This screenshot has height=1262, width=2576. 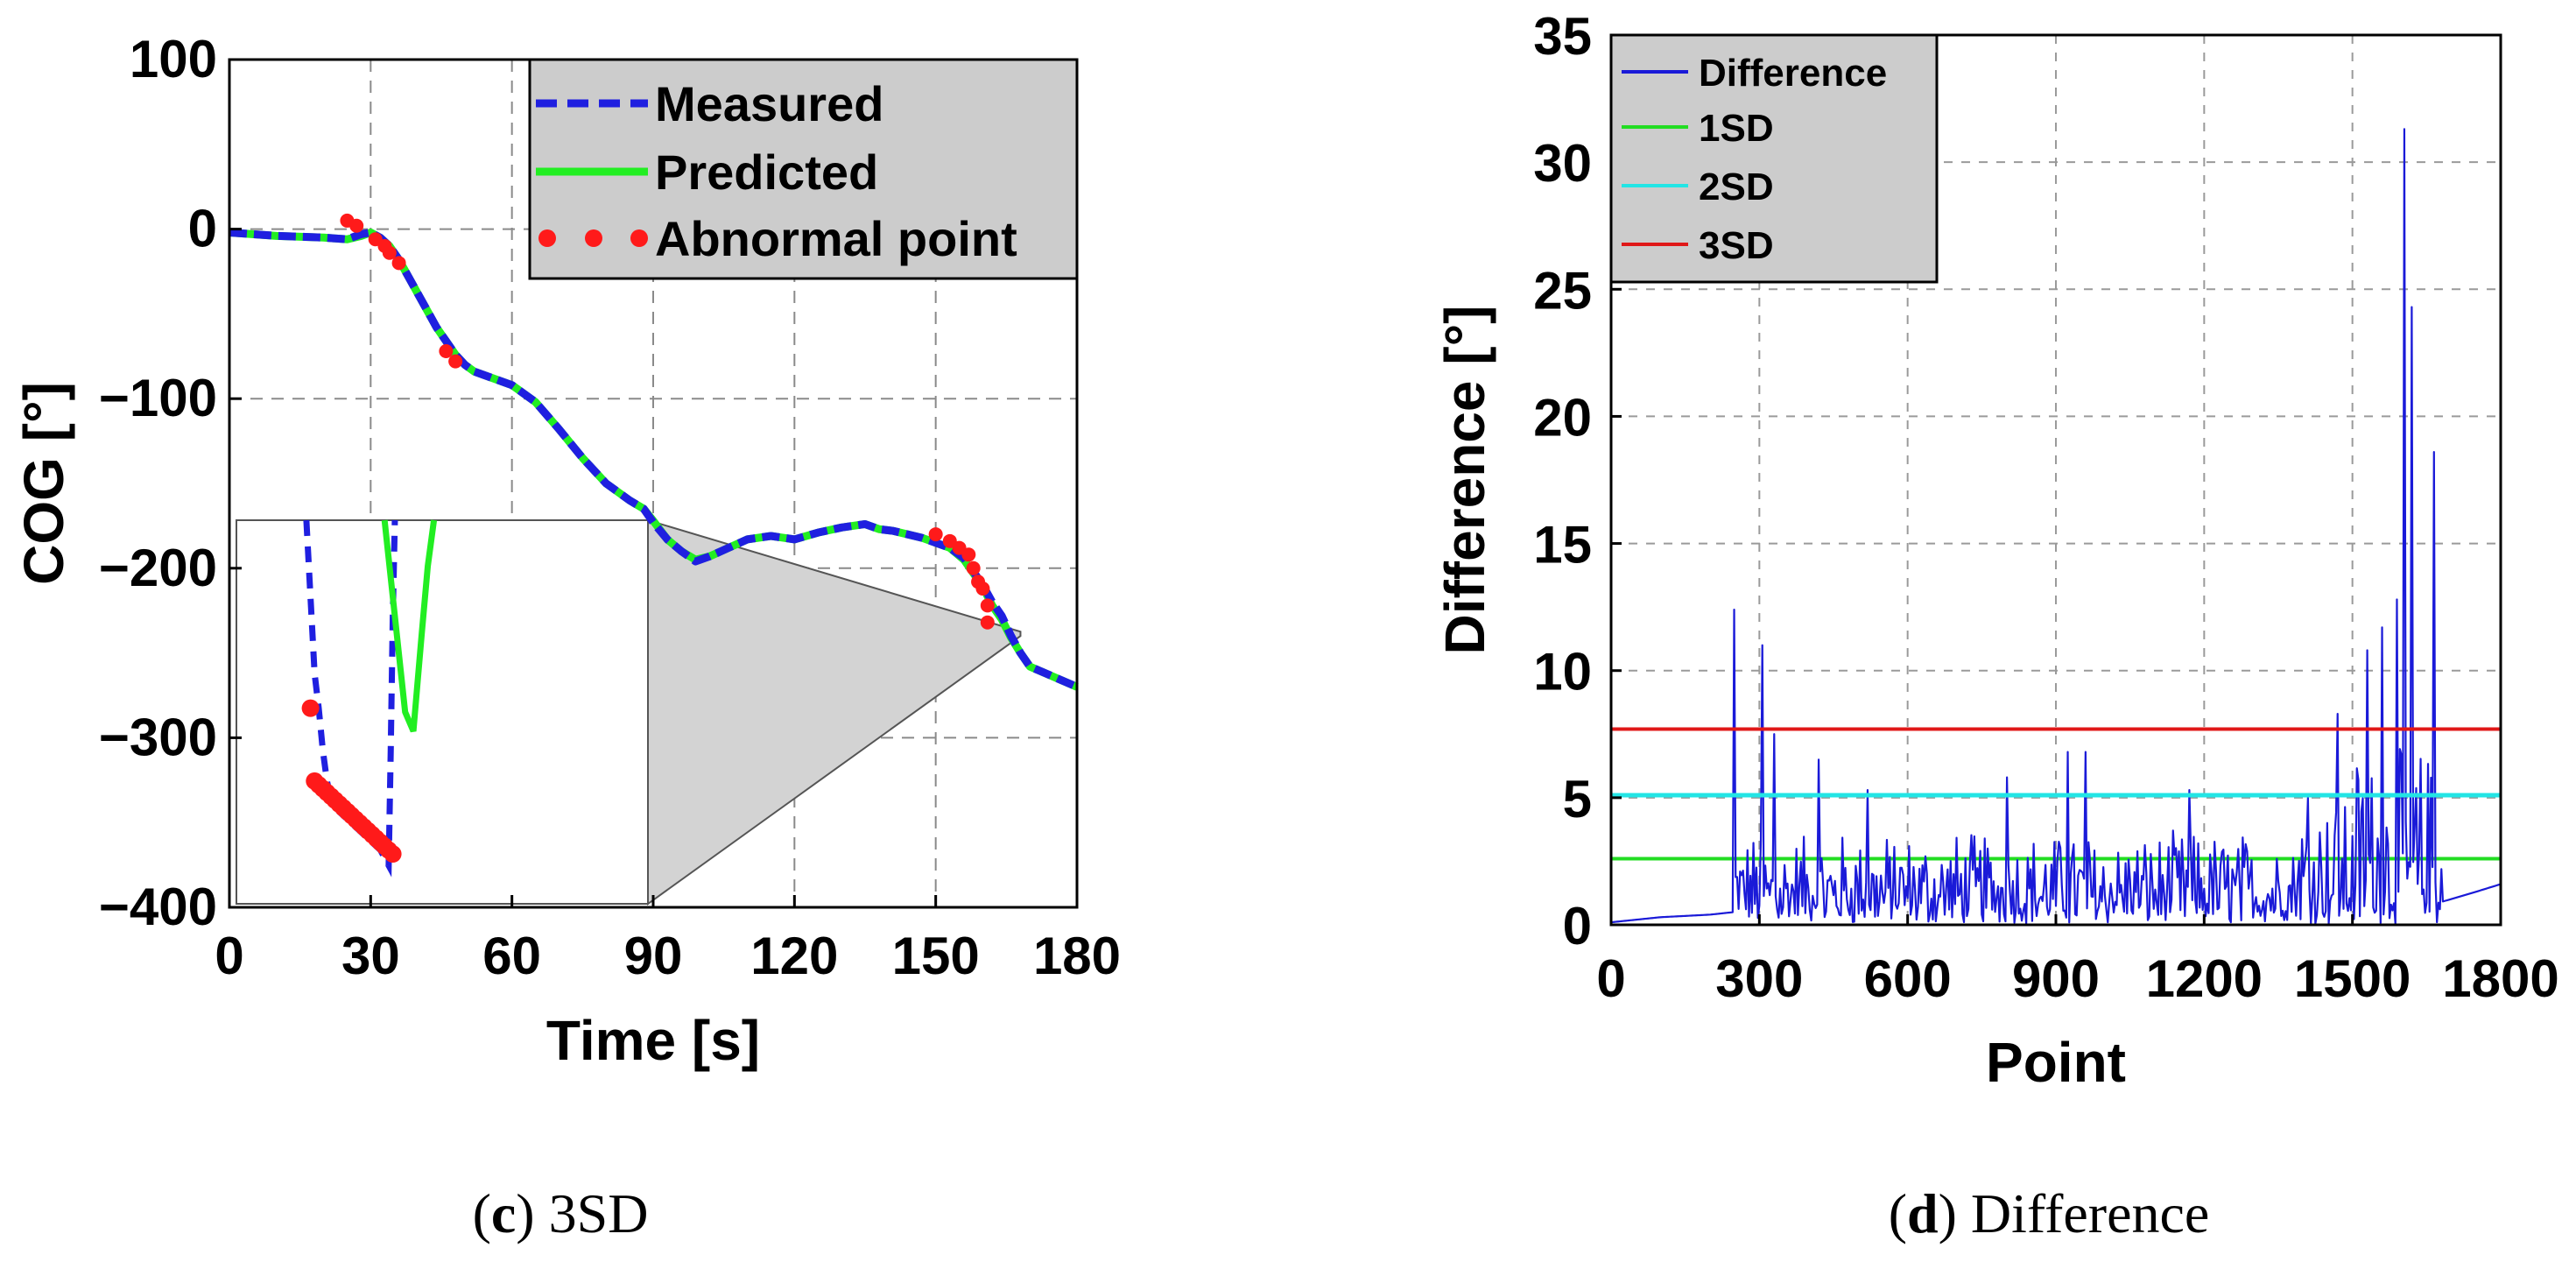 I want to click on caption-c-text: 3SD, so click(x=599, y=1213).